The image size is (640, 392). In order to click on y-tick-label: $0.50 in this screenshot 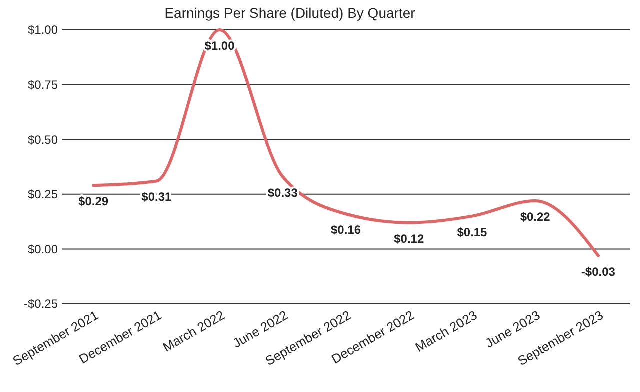, I will do `click(43, 139)`.